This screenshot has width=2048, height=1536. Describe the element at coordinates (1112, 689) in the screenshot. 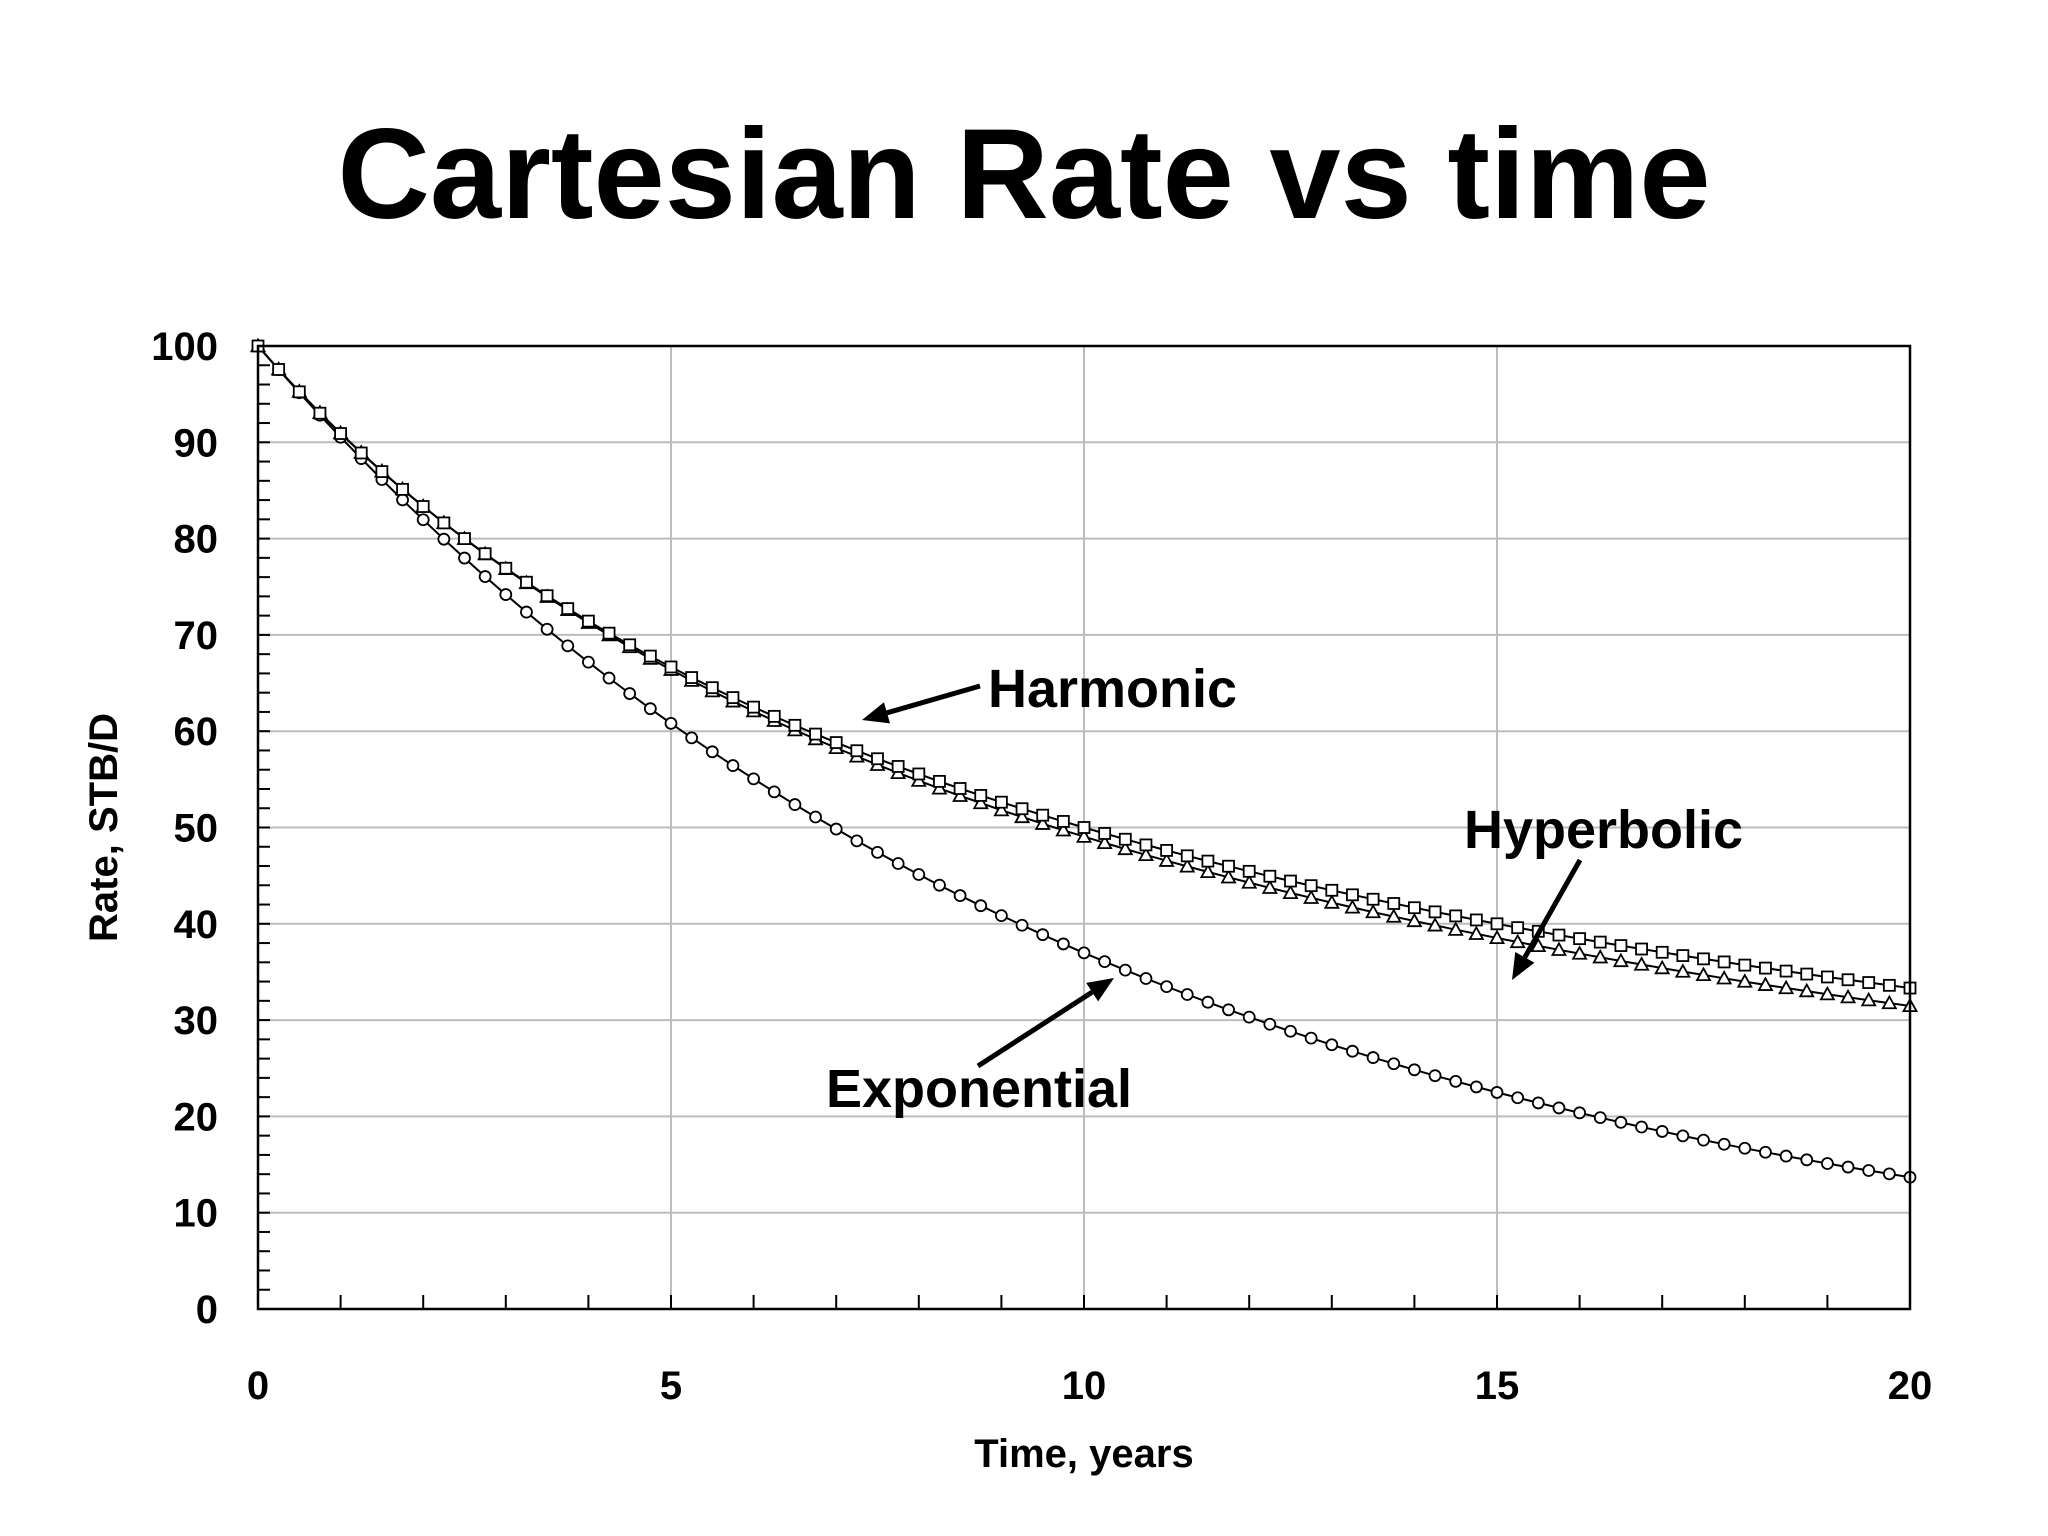

I see `annotation-harmonic: Harmonic` at that location.